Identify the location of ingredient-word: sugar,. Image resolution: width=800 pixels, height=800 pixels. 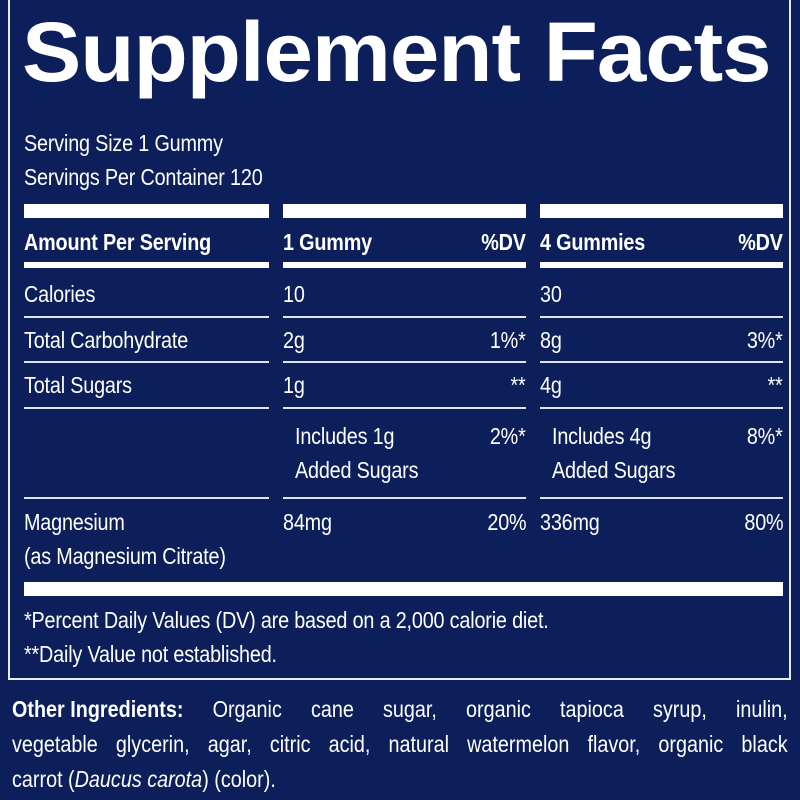
(410, 709).